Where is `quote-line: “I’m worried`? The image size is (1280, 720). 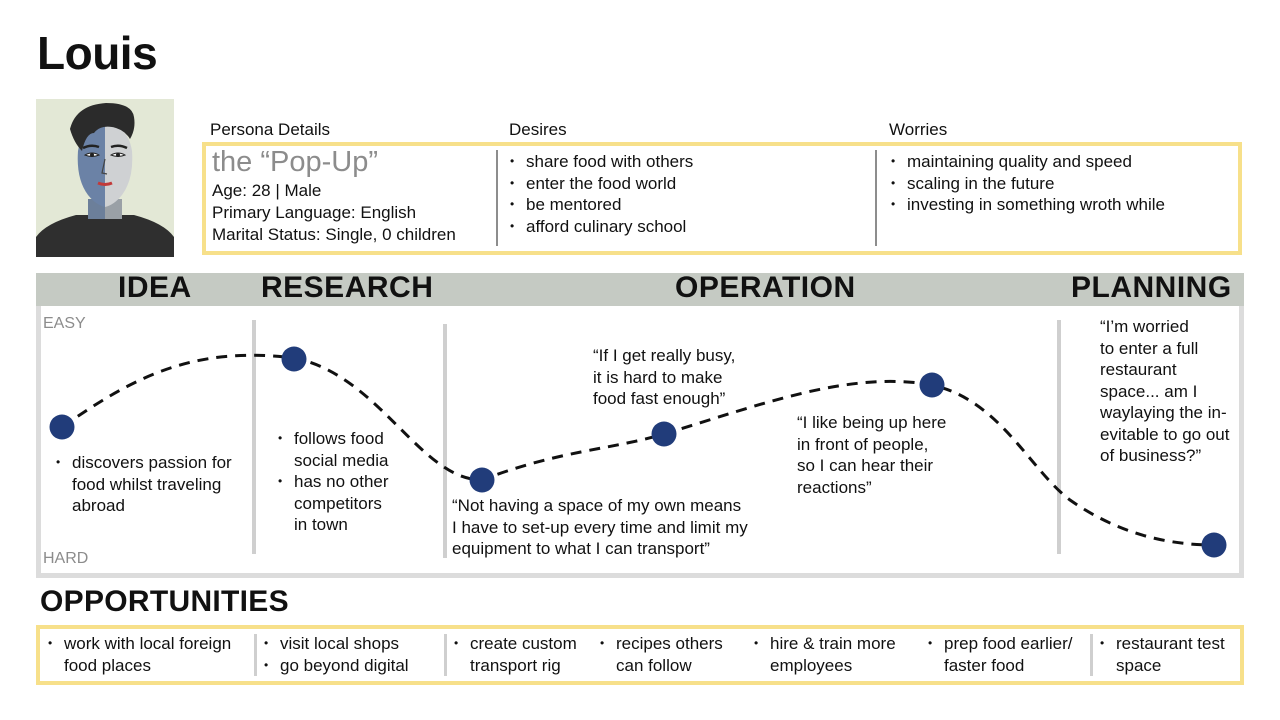
quote-line: “I’m worried is located at coordinates (1144, 326).